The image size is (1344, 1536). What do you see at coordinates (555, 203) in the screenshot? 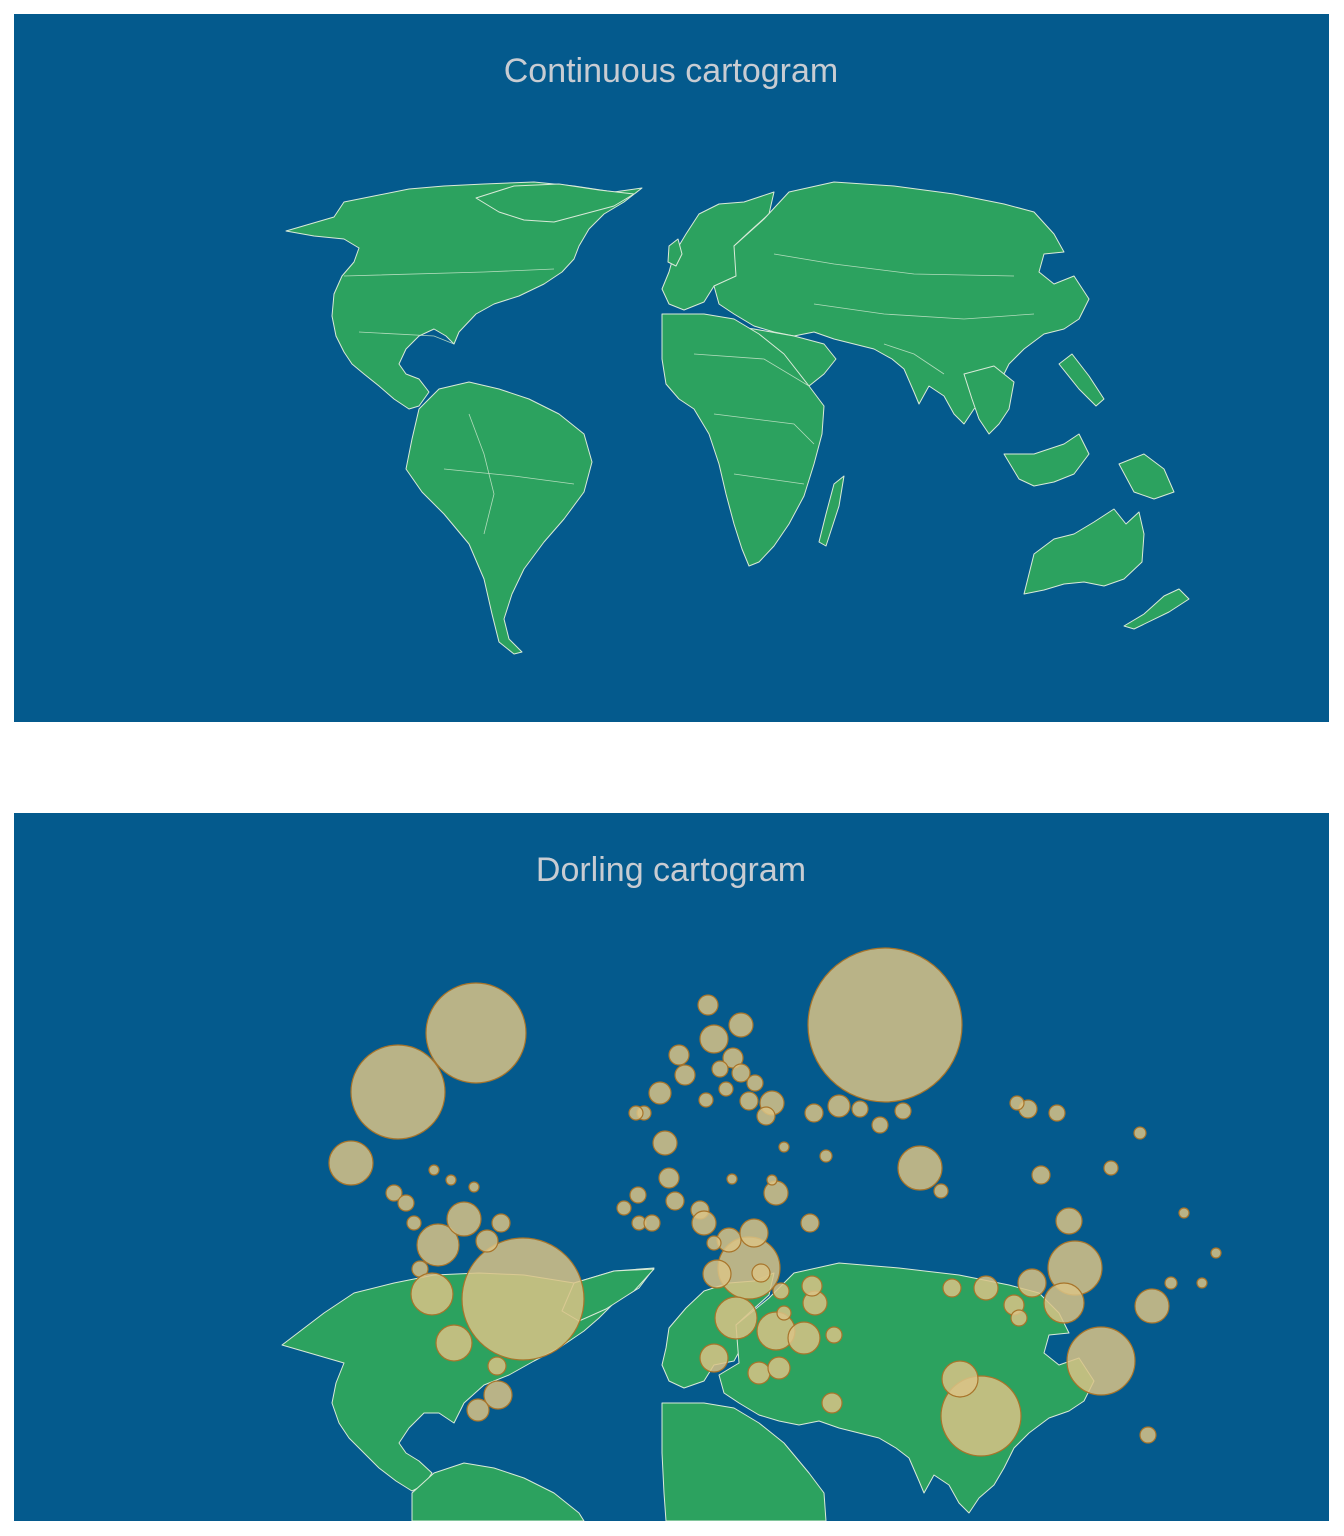
I see `greenland` at bounding box center [555, 203].